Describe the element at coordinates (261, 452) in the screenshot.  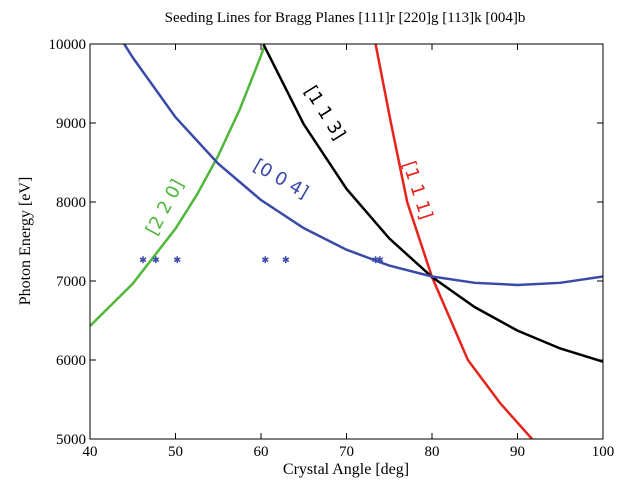
I see `x-tick-label: 60` at that location.